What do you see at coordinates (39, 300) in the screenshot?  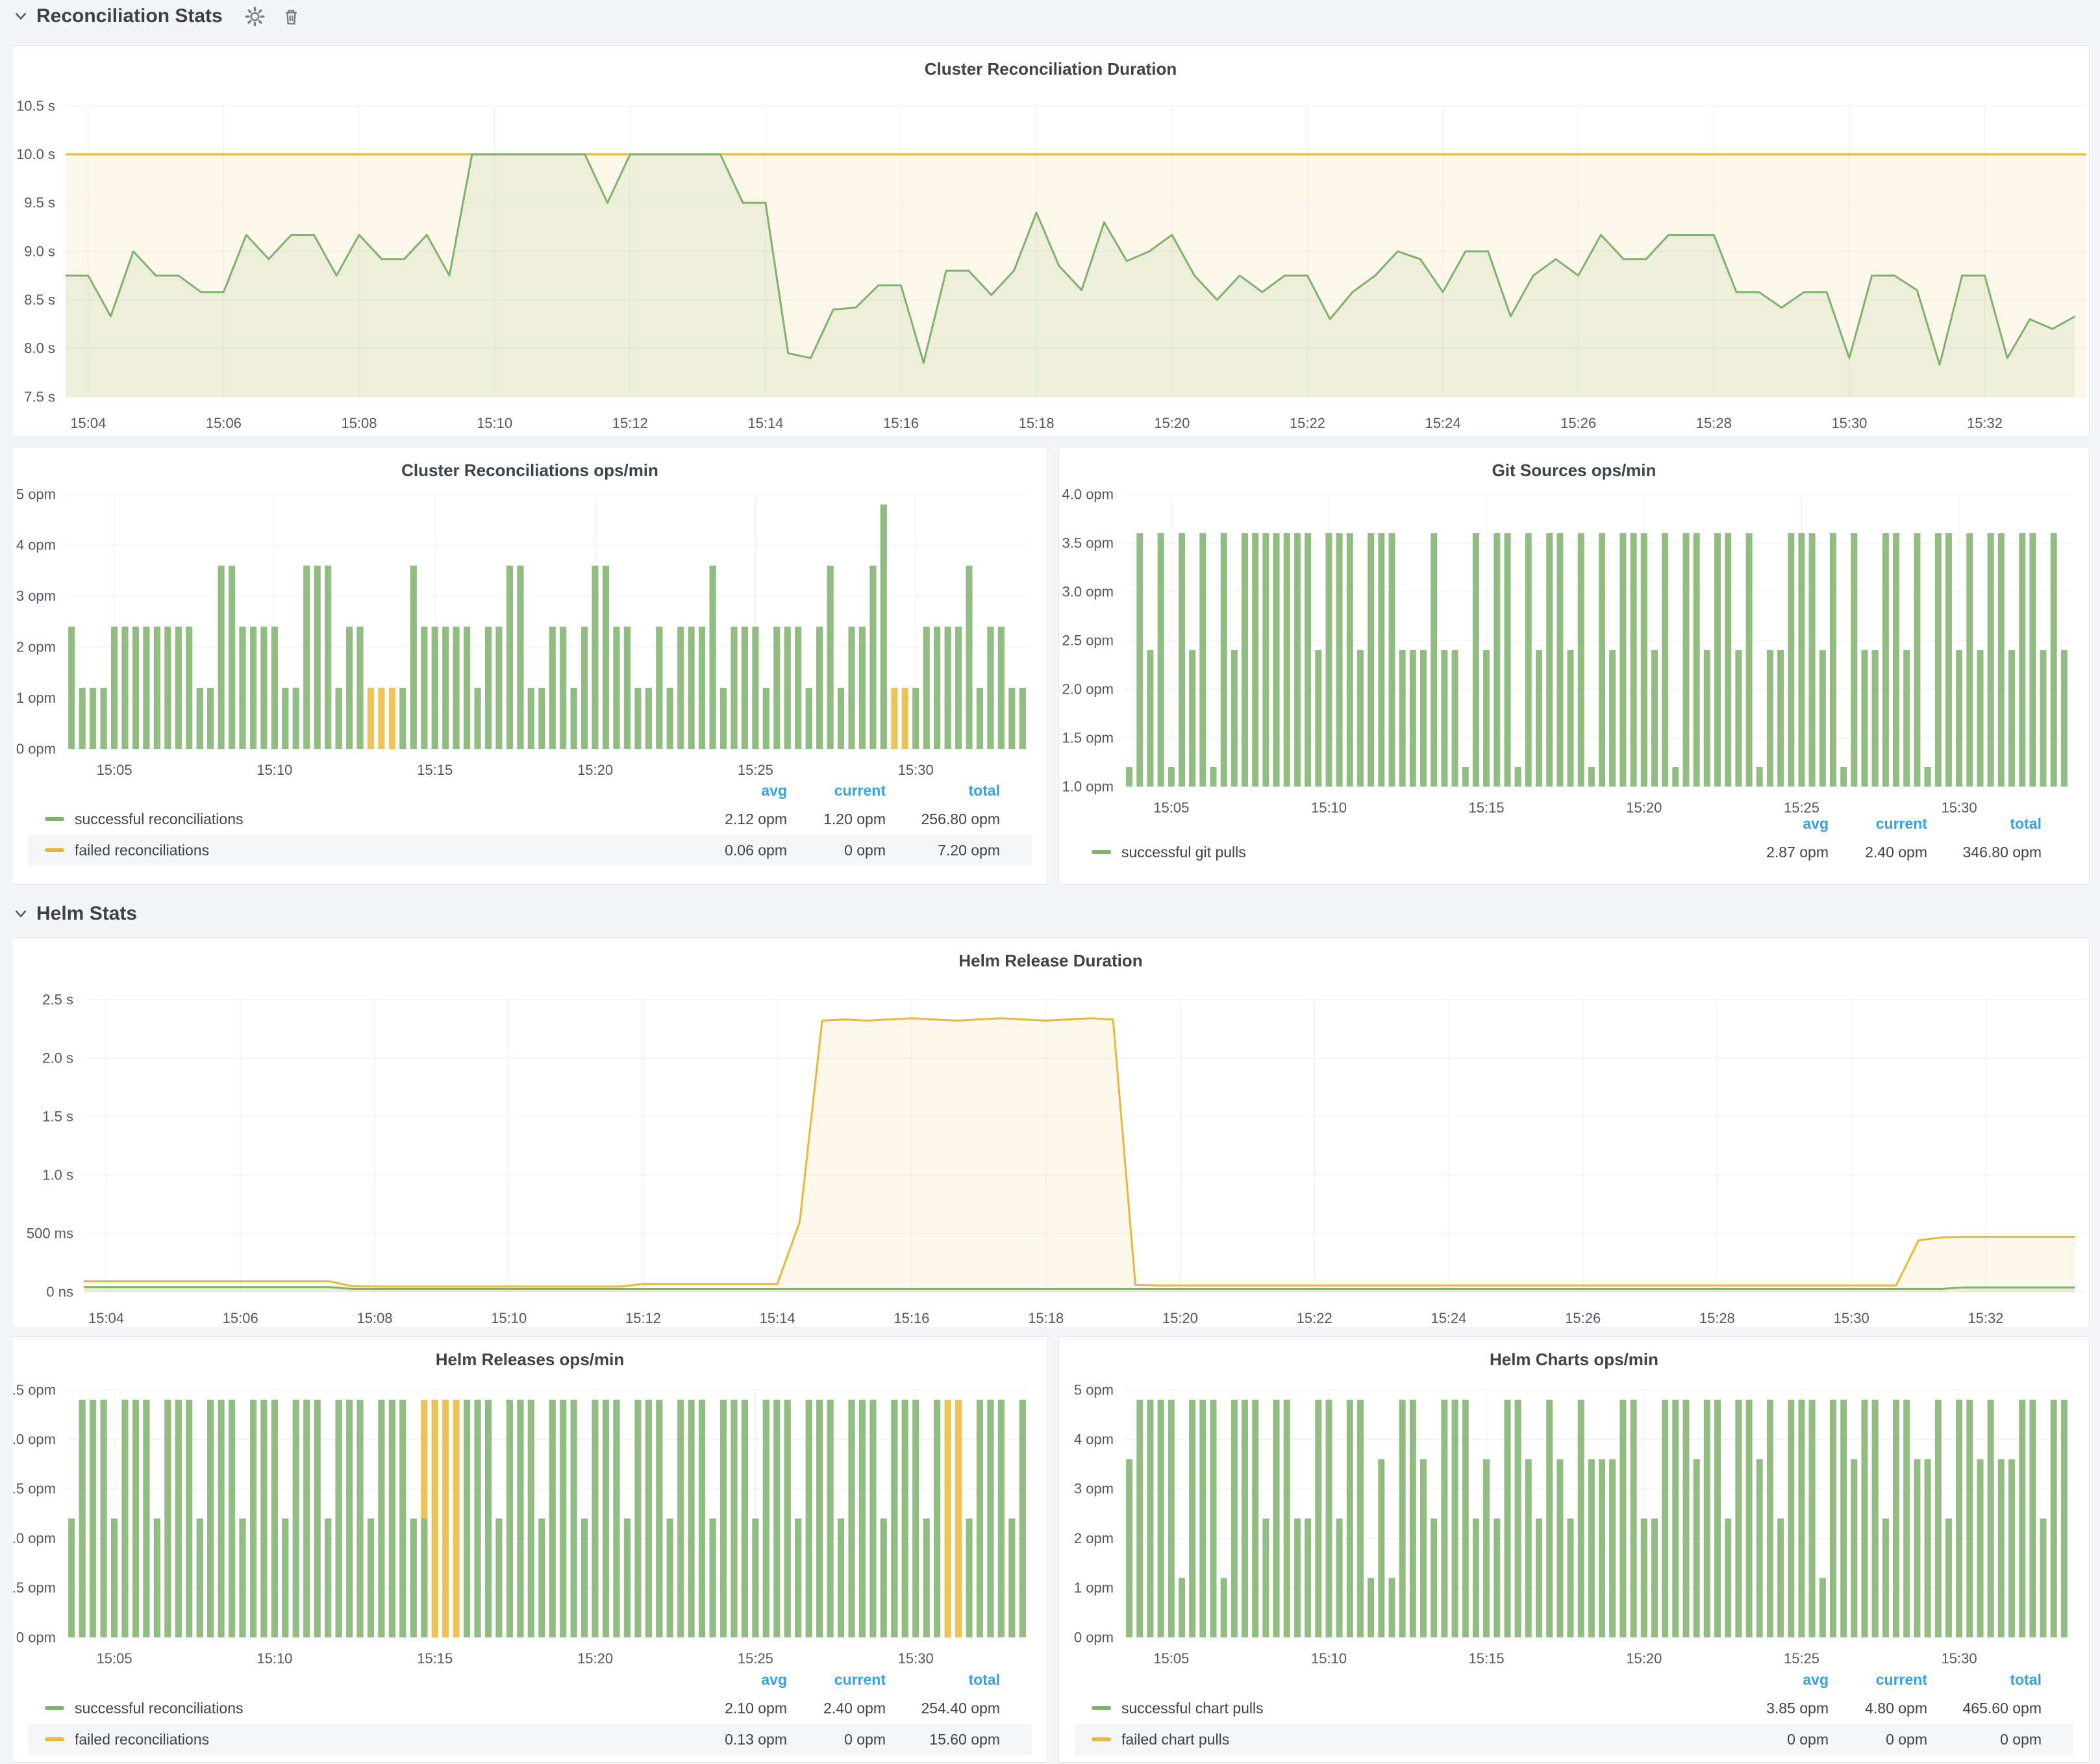 I see `svg-text: 8.5 s` at bounding box center [39, 300].